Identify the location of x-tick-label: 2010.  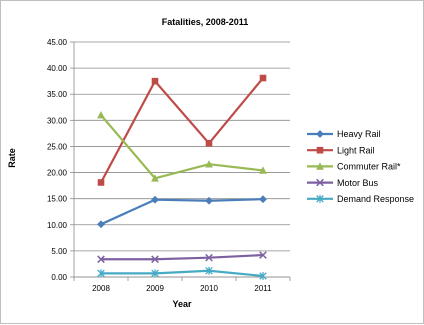
(209, 288).